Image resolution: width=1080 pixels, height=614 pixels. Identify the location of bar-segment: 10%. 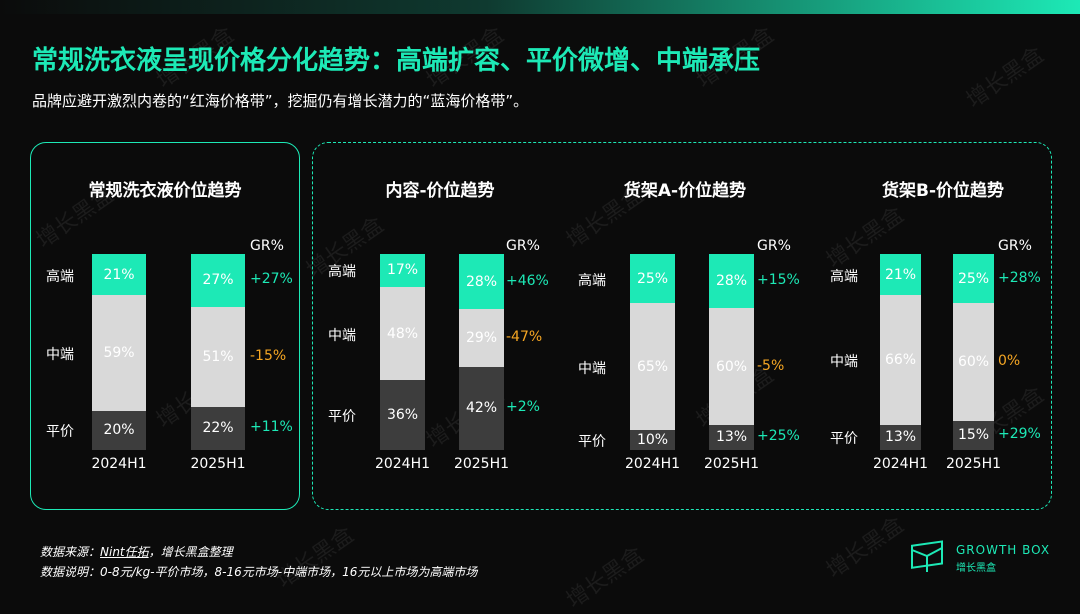
(652, 440).